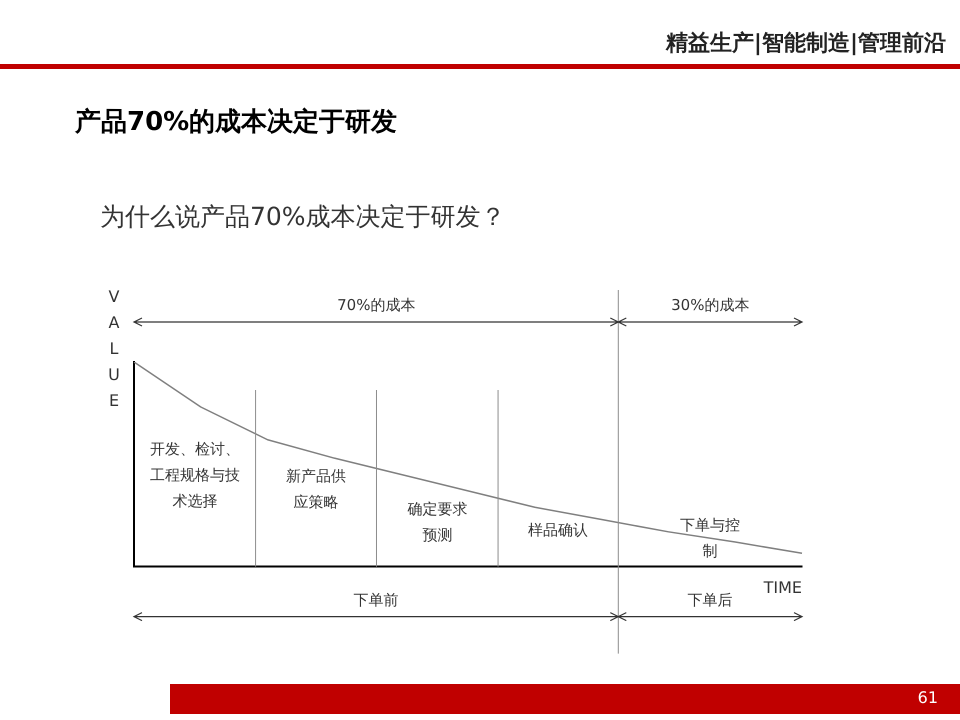 The width and height of the screenshot is (960, 720). What do you see at coordinates (558, 530) in the screenshot?
I see `annotation: 样品确认` at bounding box center [558, 530].